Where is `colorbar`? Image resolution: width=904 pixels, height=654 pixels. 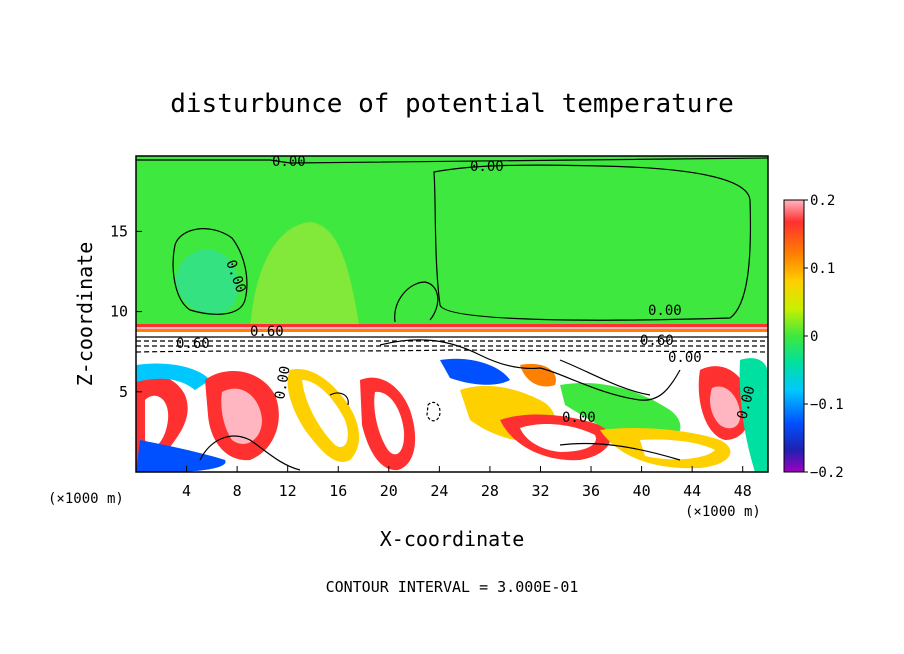 colorbar is located at coordinates (794, 336).